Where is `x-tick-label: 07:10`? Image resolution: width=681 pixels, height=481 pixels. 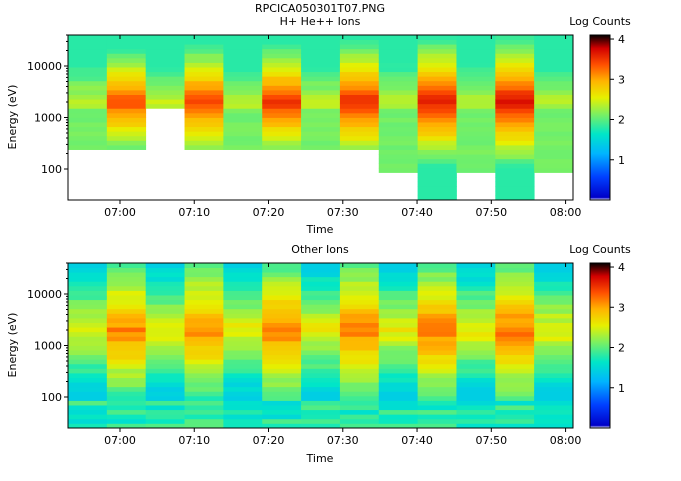
x-tick-label: 07:10 is located at coordinates (194, 440).